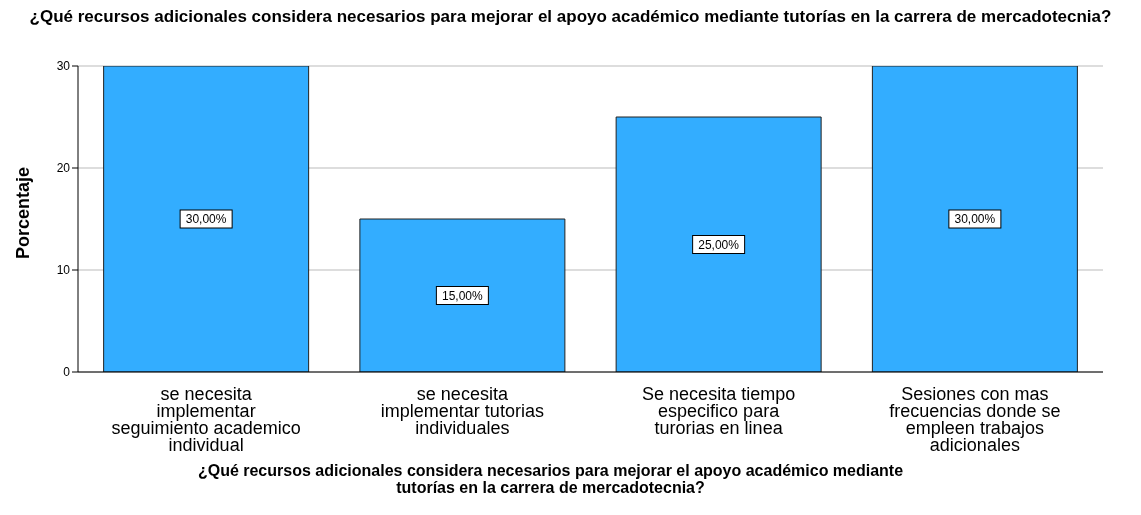 The image size is (1141, 515). I want to click on x-tick-label: se necesita implementar seguimiento academico individual, so click(206, 419).